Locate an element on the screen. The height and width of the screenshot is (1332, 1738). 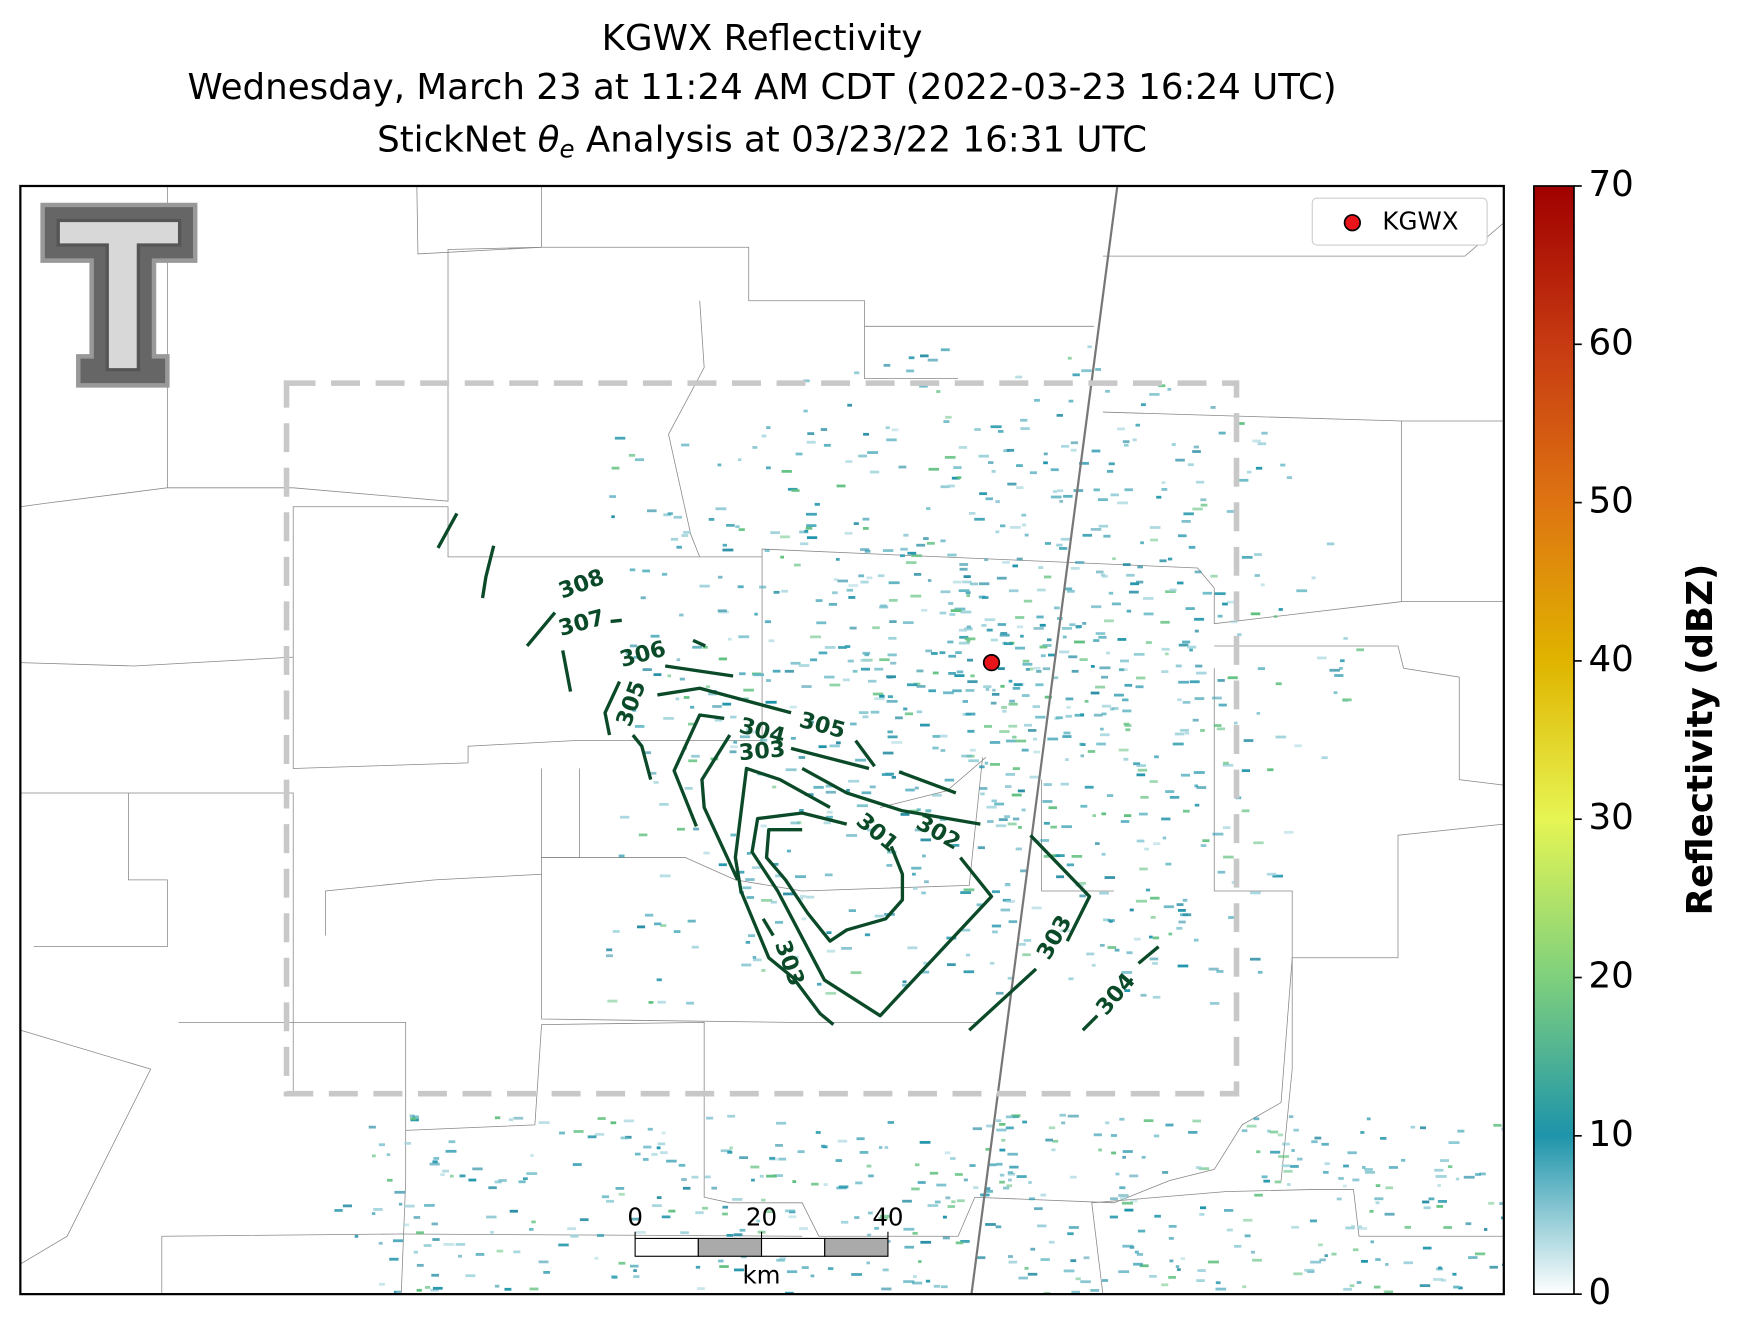
scale-segment is located at coordinates (793, 1247).